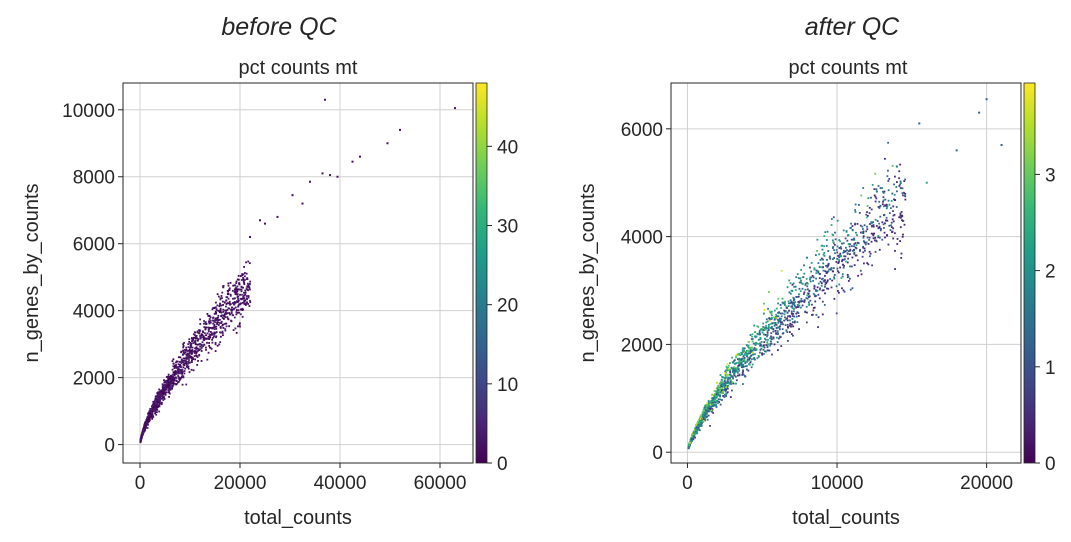  Describe the element at coordinates (140, 483) in the screenshot. I see `x-tick-label: 0` at that location.